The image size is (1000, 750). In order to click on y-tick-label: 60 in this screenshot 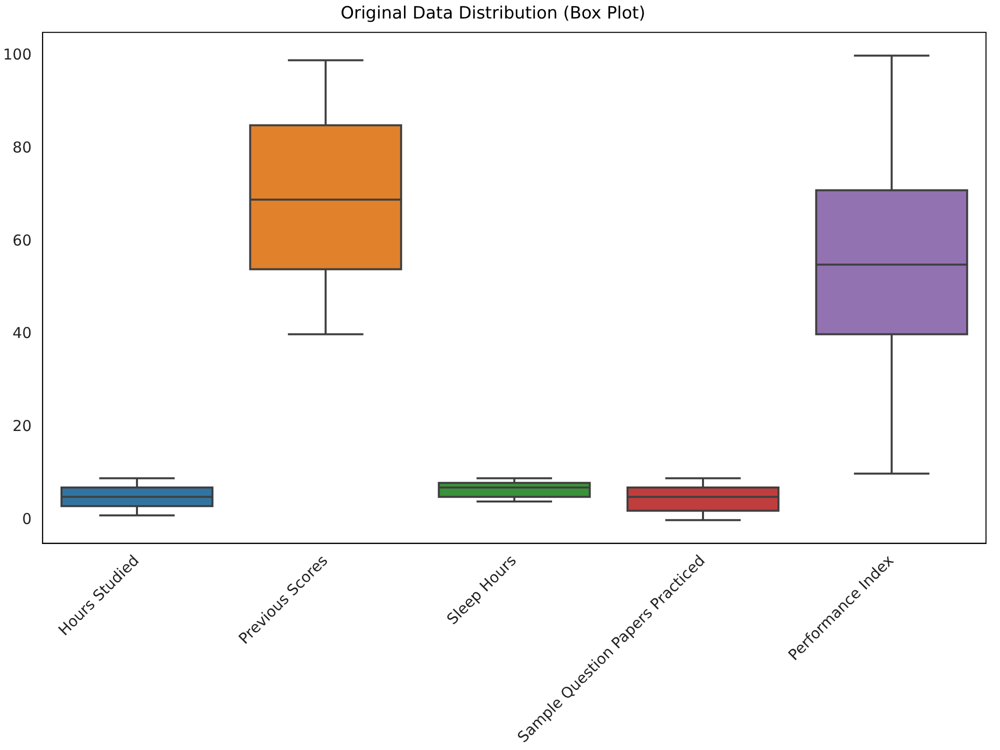, I will do `click(22, 240)`.